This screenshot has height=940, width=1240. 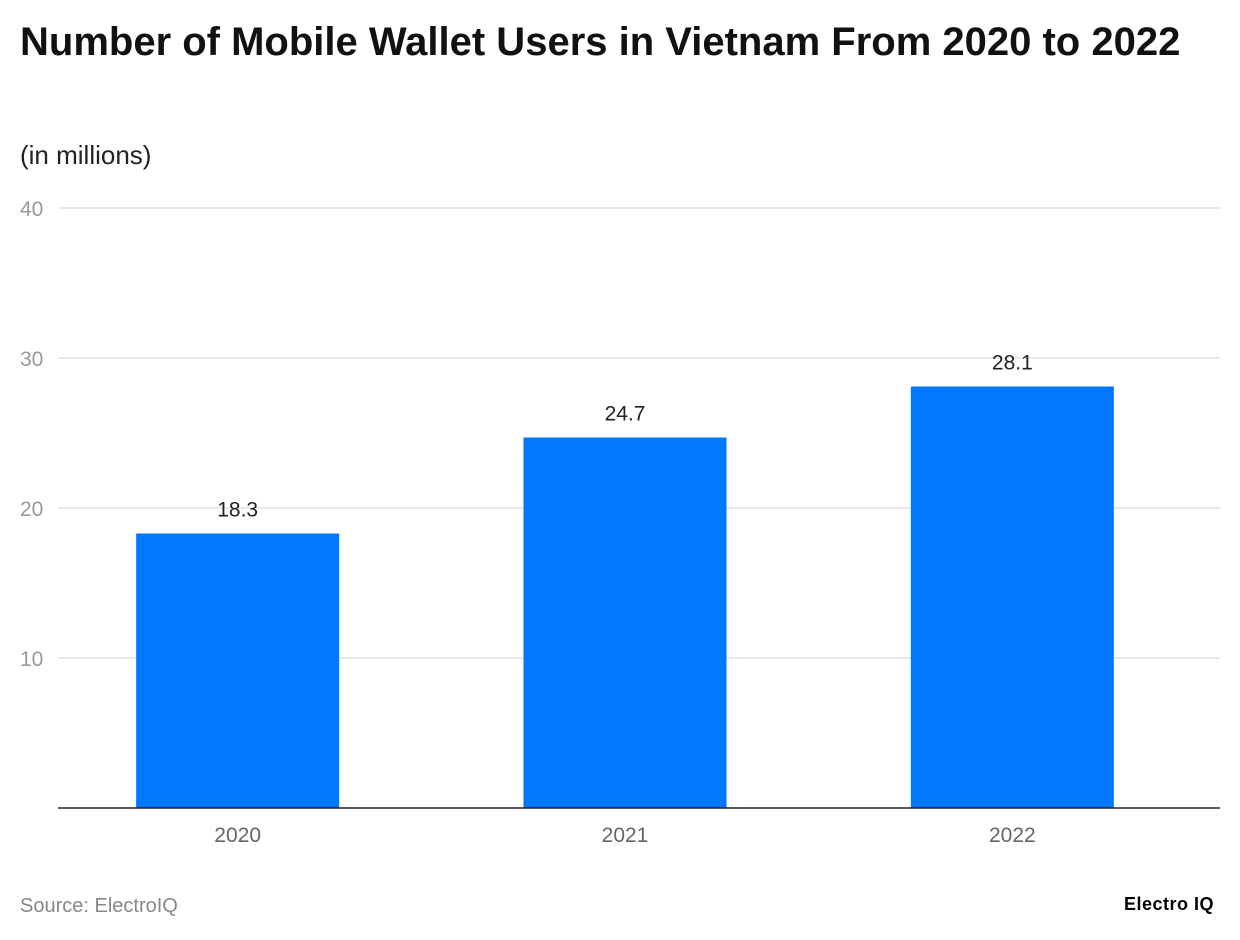 What do you see at coordinates (31, 359) in the screenshot?
I see `y-tick-label: 30` at bounding box center [31, 359].